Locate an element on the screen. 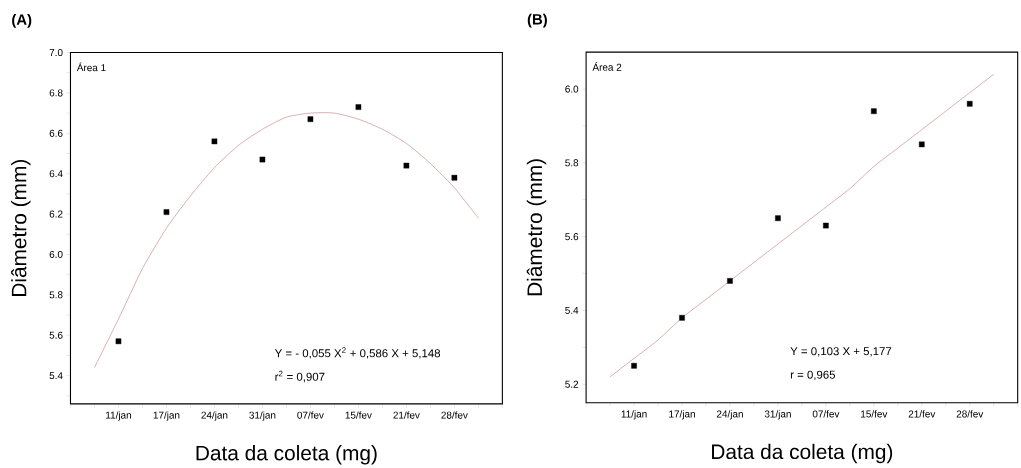 The height and width of the screenshot is (468, 1021). y-tick-label: 7.0 is located at coordinates (56, 53).